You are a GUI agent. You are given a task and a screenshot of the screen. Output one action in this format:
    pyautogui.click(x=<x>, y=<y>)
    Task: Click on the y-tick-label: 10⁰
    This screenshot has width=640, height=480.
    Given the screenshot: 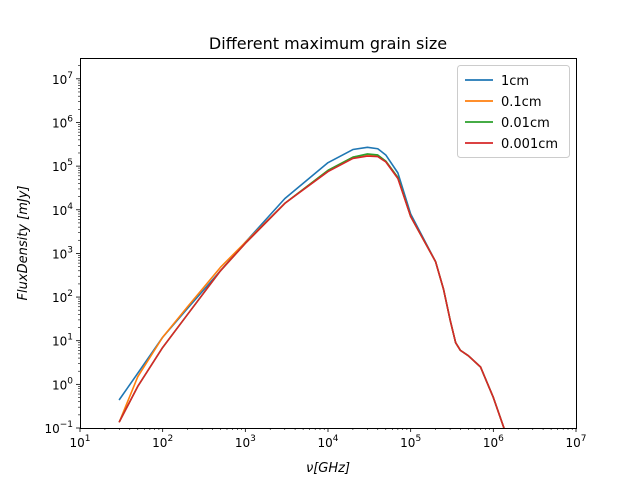 What is the action you would take?
    pyautogui.click(x=62, y=384)
    